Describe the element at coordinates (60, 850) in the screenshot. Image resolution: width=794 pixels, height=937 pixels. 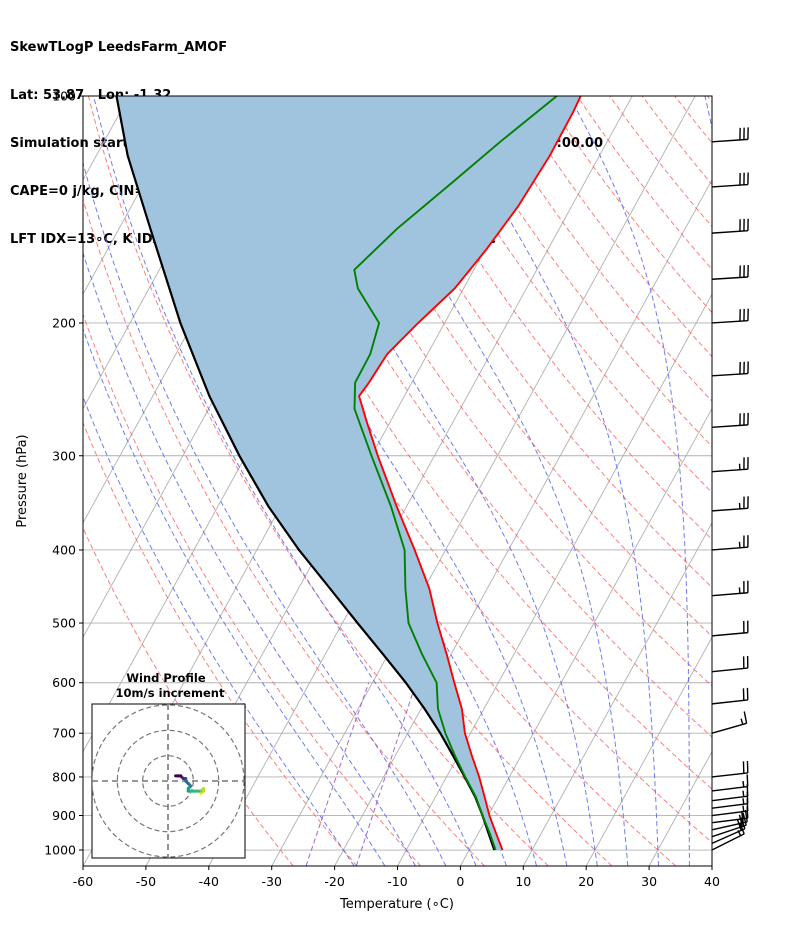
I see `y-tick-label: 1000` at that location.